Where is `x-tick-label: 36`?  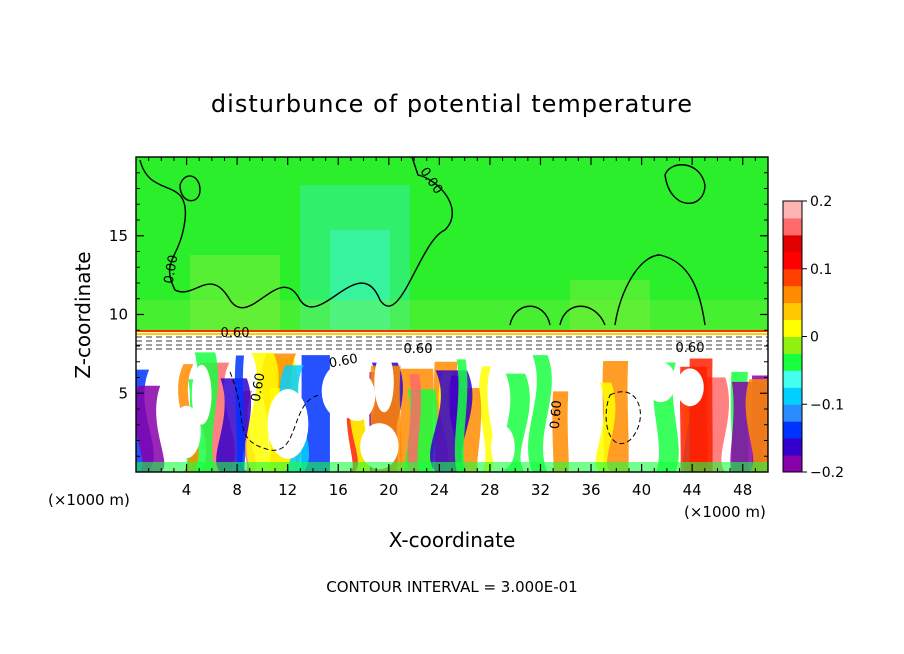 x-tick-label: 36 is located at coordinates (590, 490).